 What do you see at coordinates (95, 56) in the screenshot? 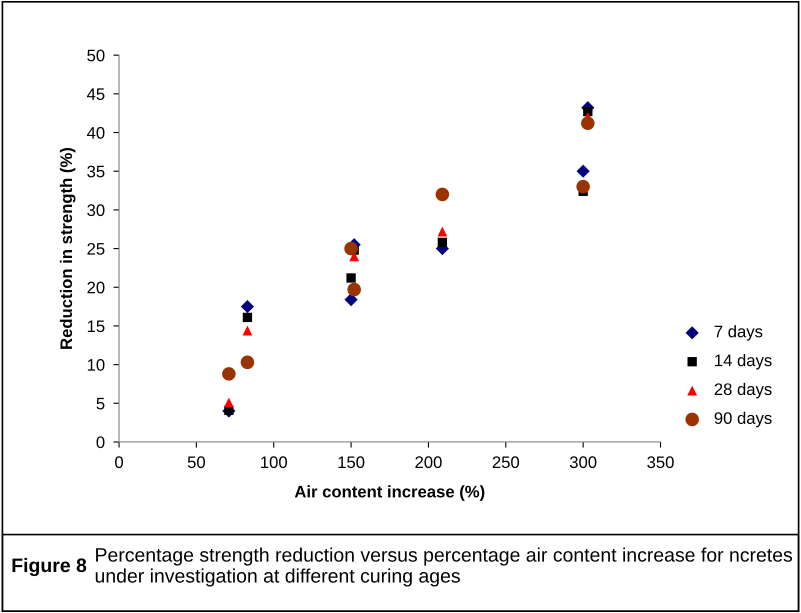
I see `y-tick-label: 50` at bounding box center [95, 56].